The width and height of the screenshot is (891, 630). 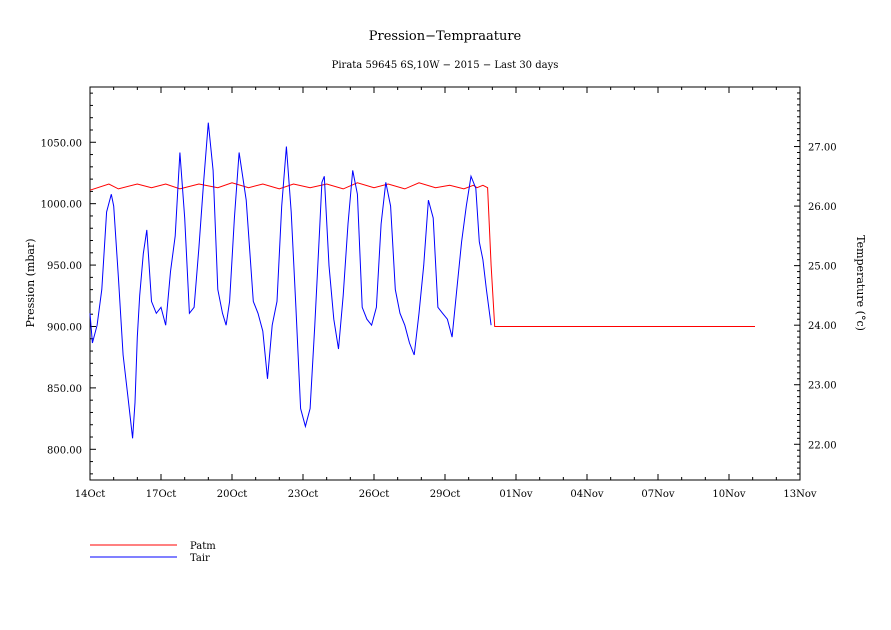 What do you see at coordinates (200, 558) in the screenshot?
I see `legend-tair-label: Tair` at bounding box center [200, 558].